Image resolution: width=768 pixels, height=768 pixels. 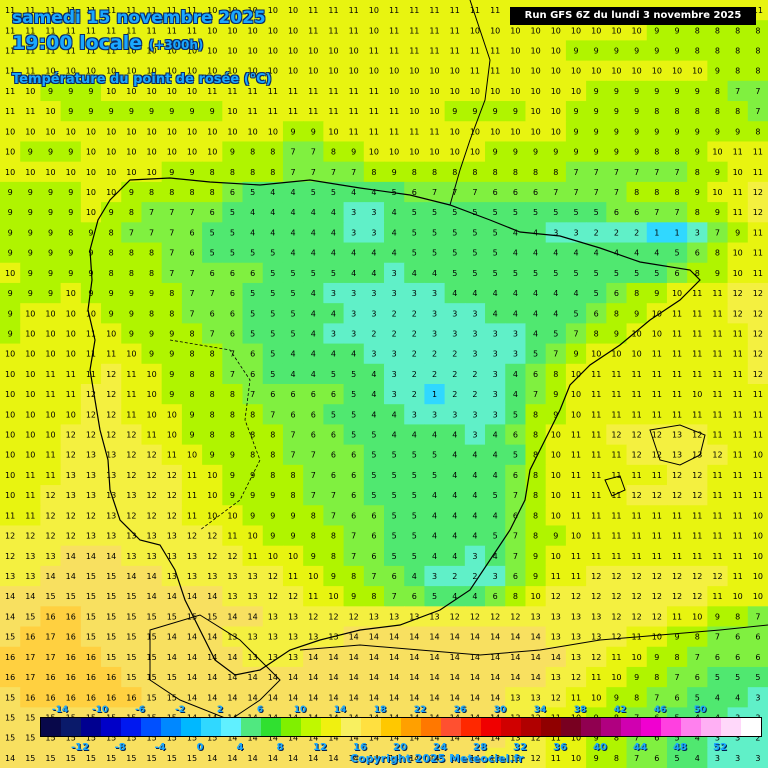 What do you see at coordinates (151, 556) in the screenshot?
I see `grid-value: 13` at bounding box center [151, 556].